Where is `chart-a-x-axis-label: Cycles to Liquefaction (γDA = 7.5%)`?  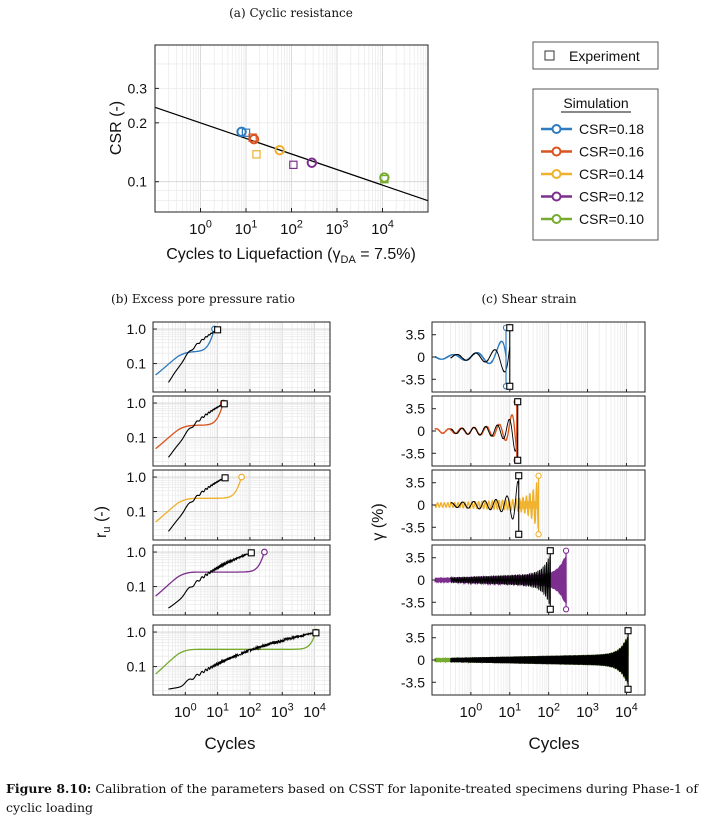 chart-a-x-axis-label: Cycles to Liquefaction (γDA = 7.5%) is located at coordinates (291, 256).